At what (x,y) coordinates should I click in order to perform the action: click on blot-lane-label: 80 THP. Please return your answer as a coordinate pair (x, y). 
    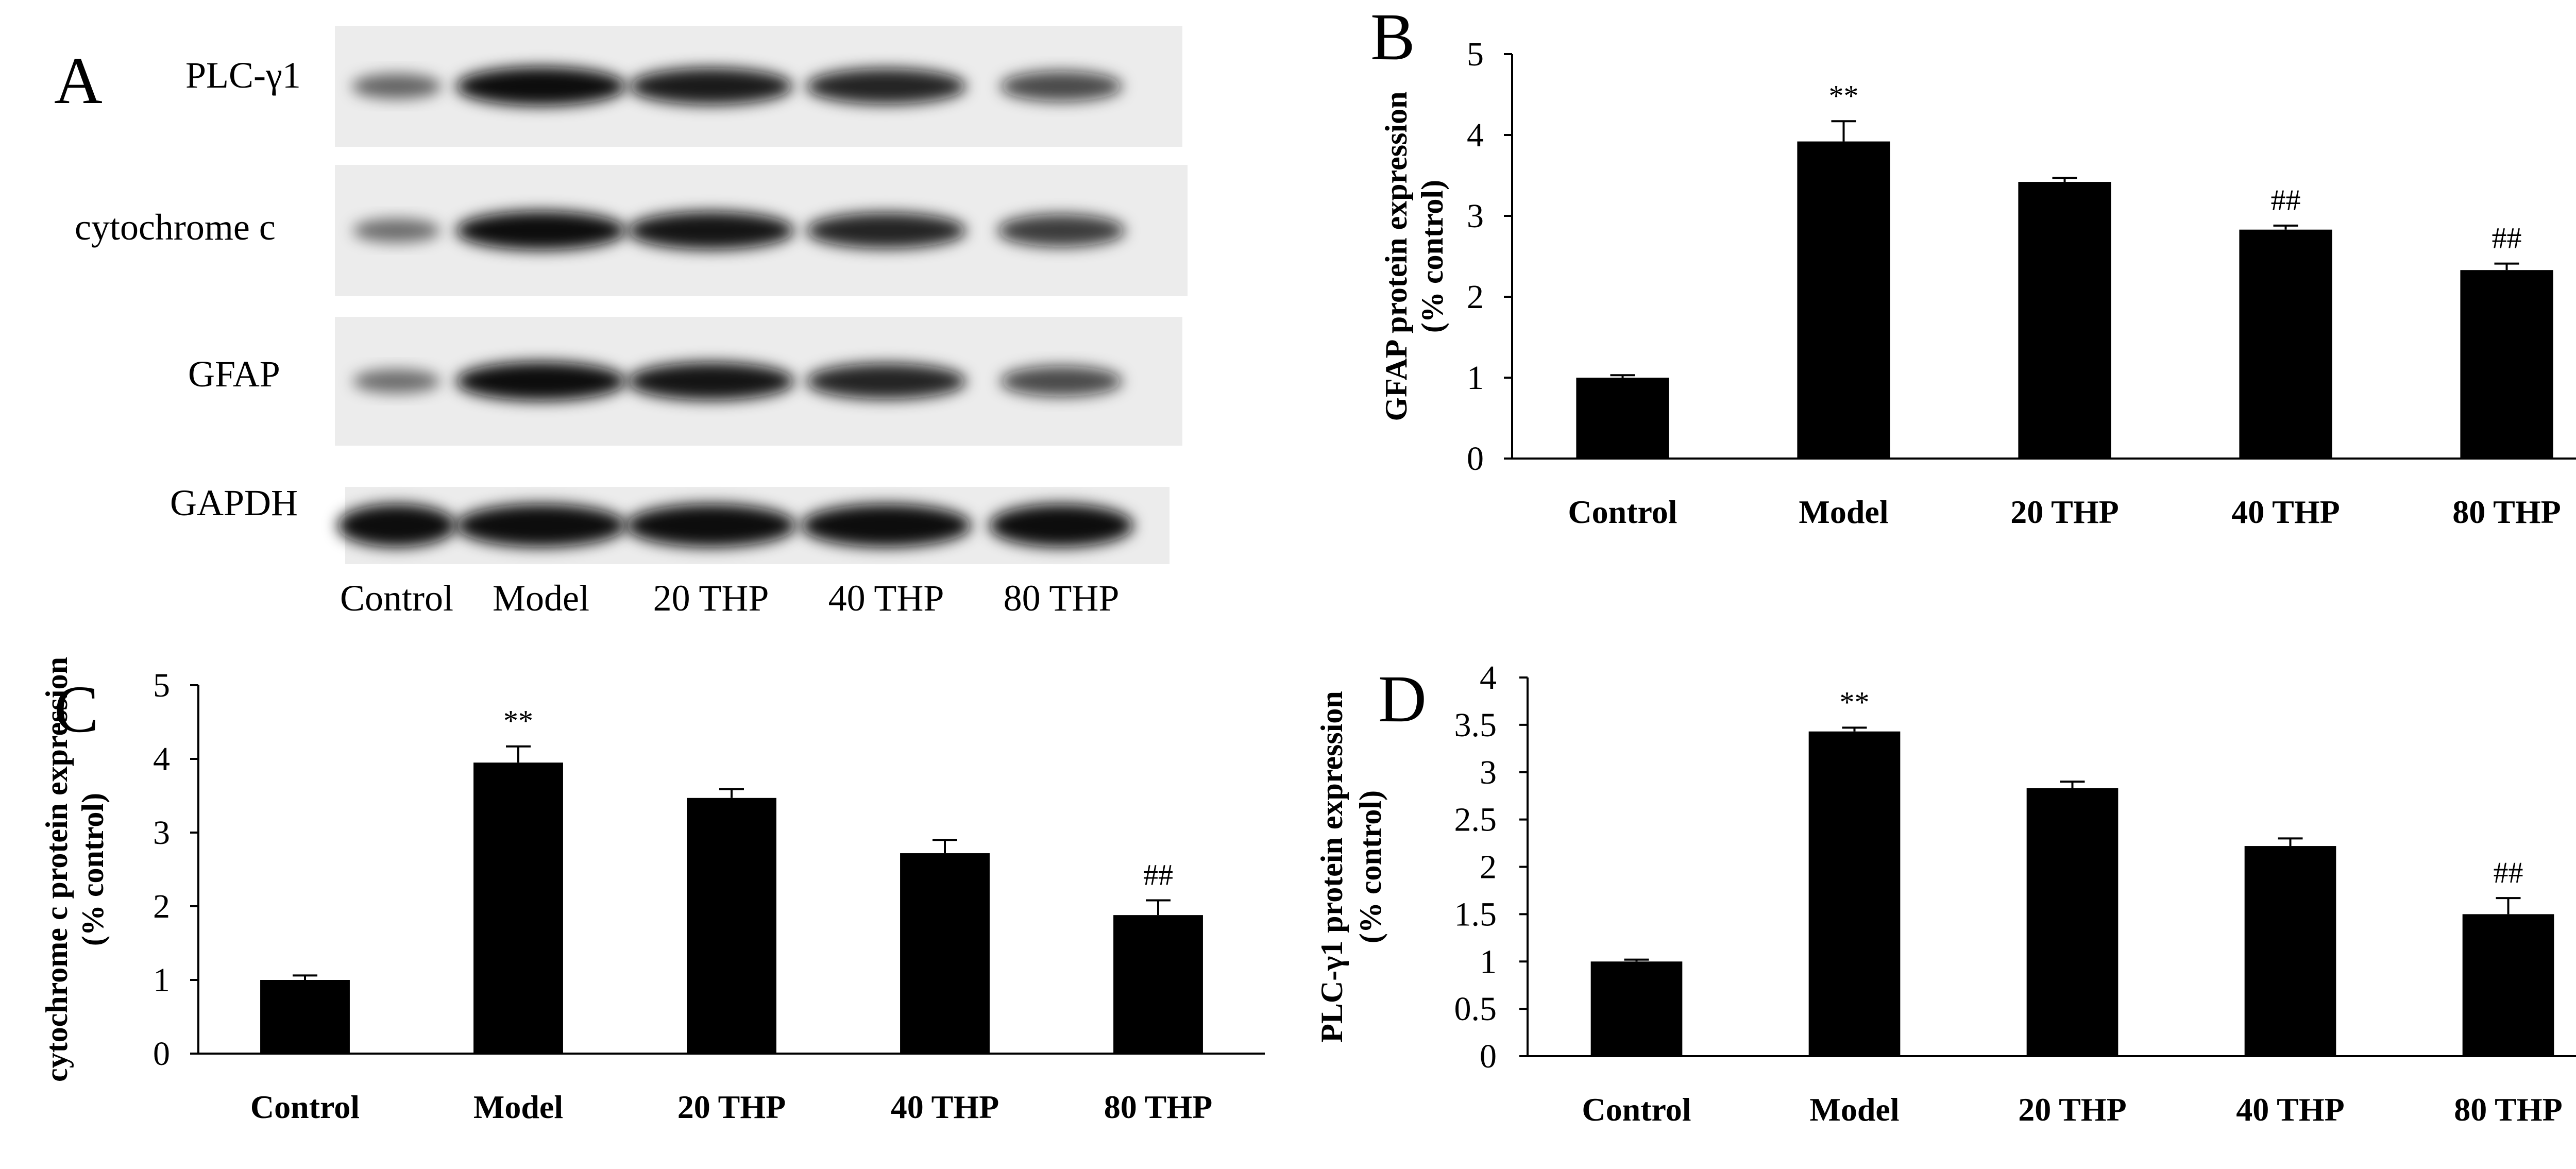
    Looking at the image, I should click on (1062, 598).